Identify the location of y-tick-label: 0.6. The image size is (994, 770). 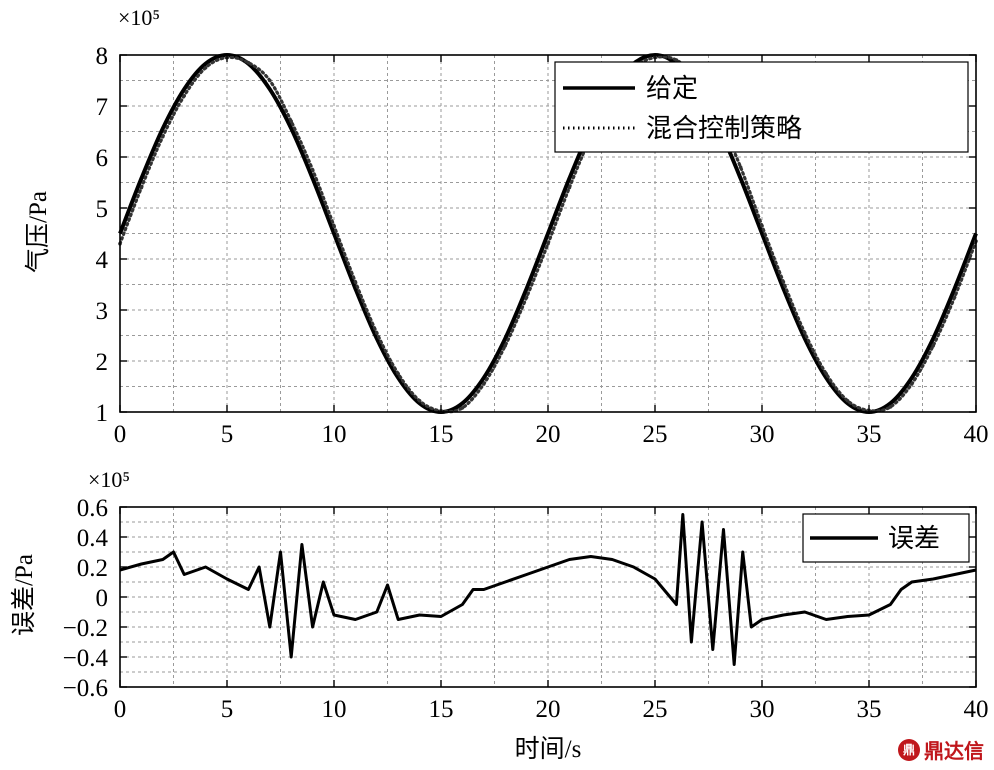
(92, 508).